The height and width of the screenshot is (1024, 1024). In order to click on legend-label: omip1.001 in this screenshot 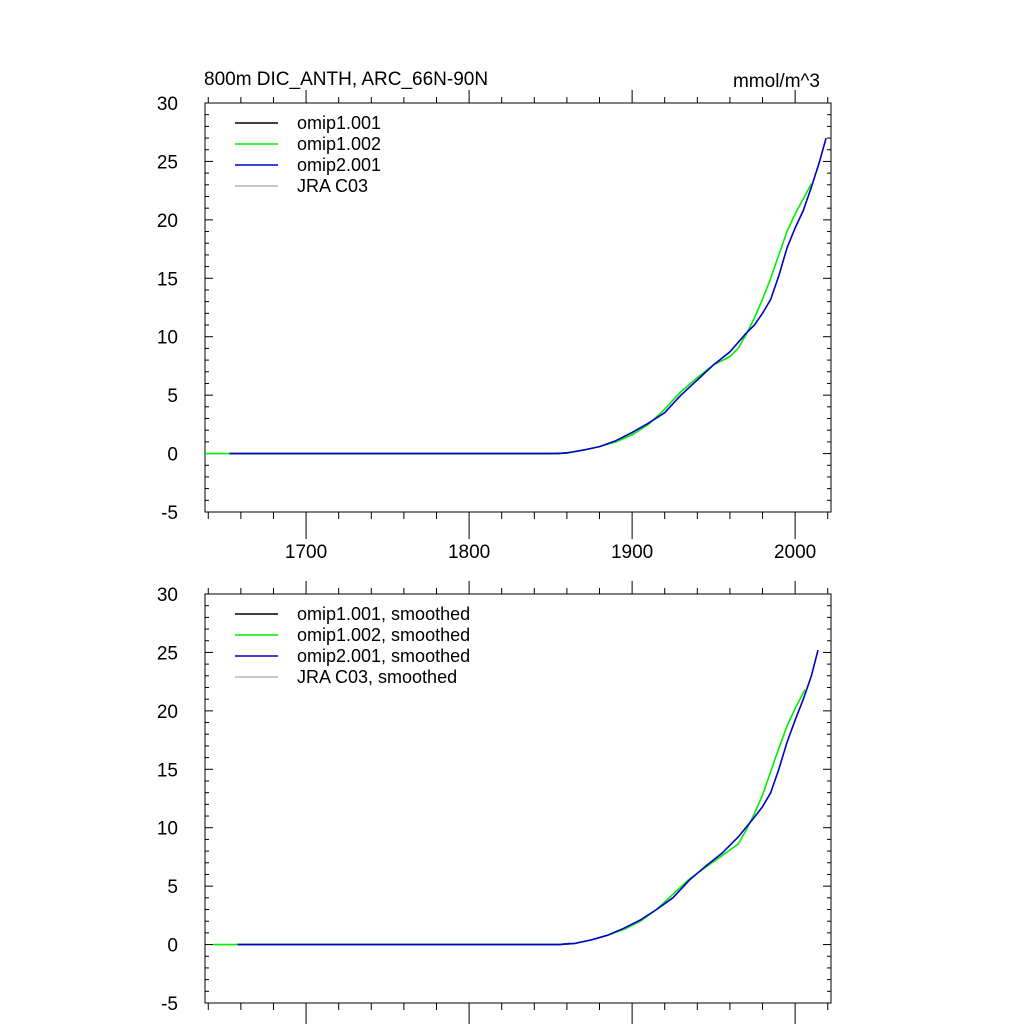, I will do `click(339, 123)`.